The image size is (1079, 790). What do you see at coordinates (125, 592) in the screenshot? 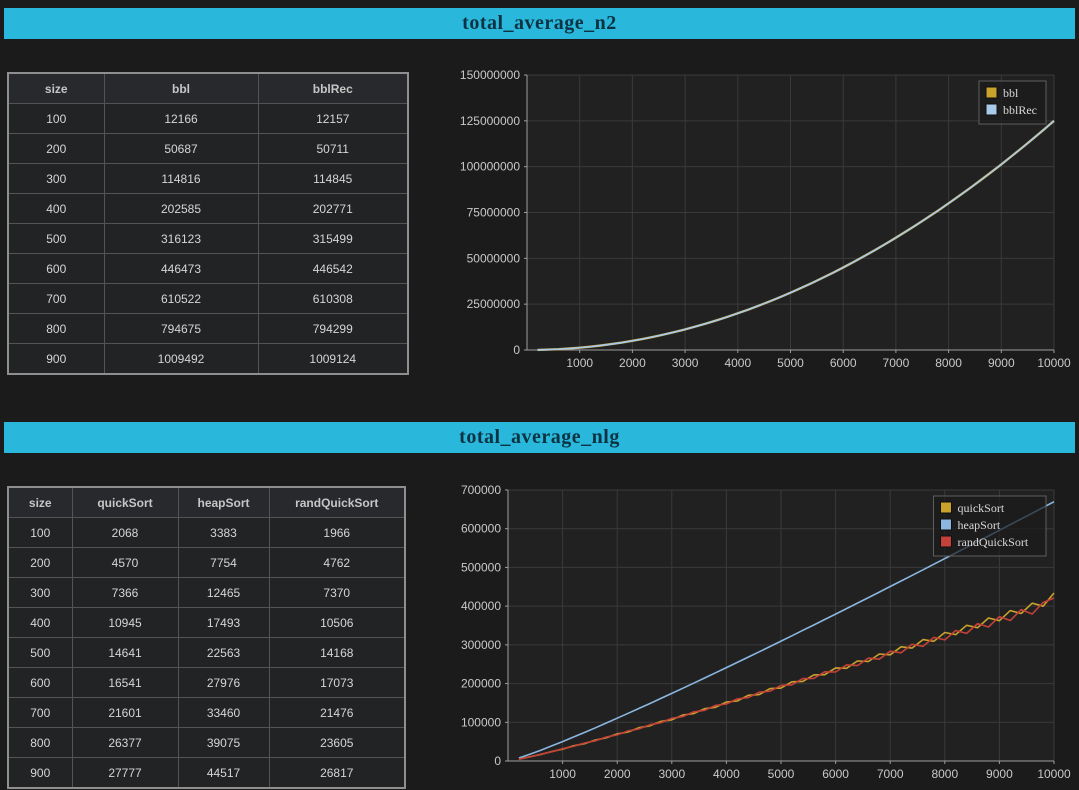
I see `table-cell: 7366` at bounding box center [125, 592].